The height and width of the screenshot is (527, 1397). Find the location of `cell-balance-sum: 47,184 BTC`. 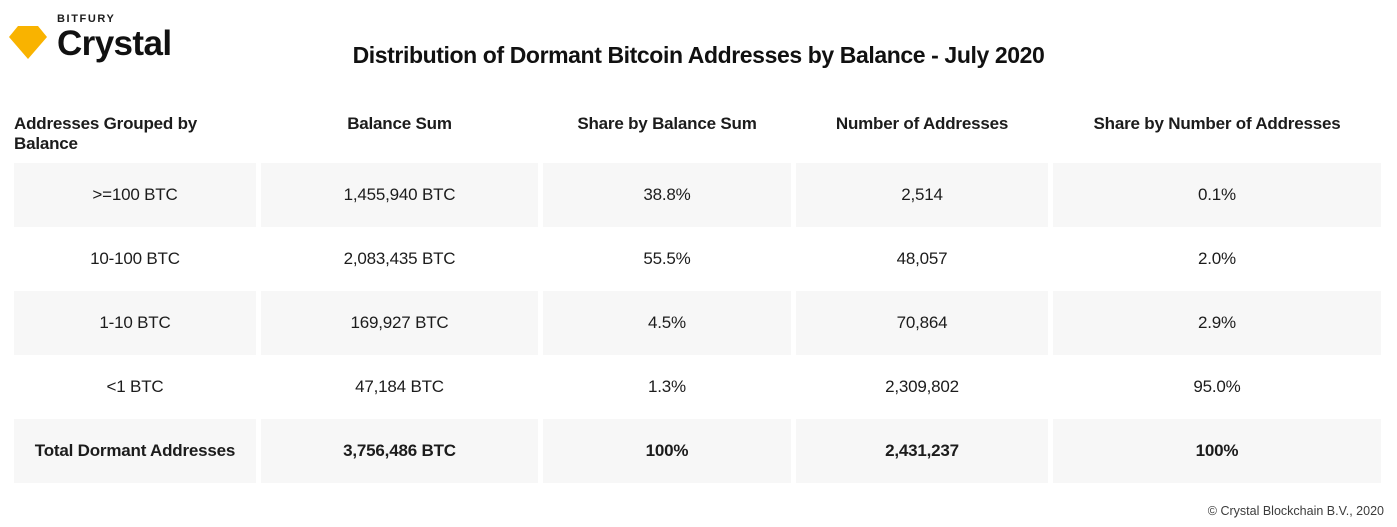

cell-balance-sum: 47,184 BTC is located at coordinates (399, 386).